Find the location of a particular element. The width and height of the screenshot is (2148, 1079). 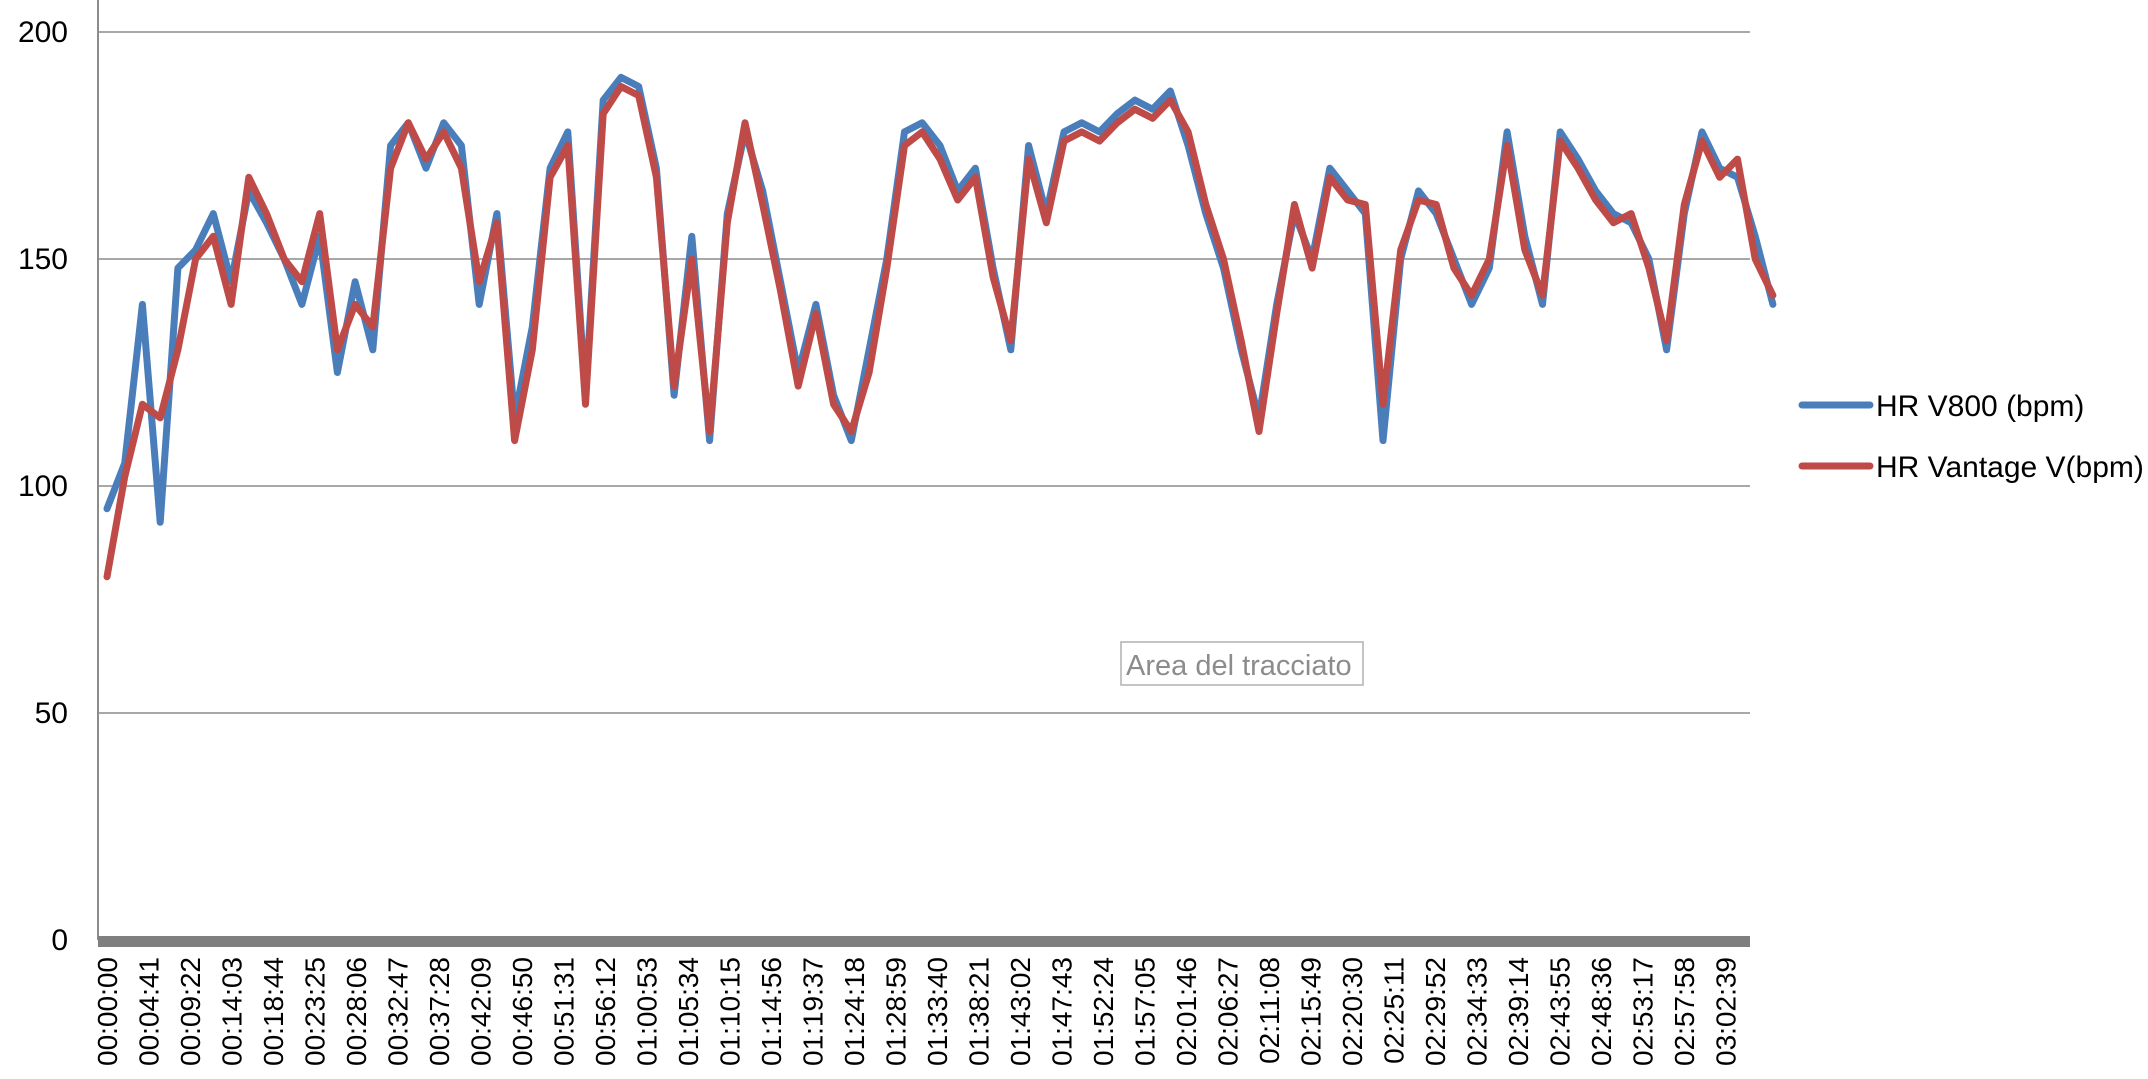

x-tick-label: 02:11:08 is located at coordinates (1269, 1010).